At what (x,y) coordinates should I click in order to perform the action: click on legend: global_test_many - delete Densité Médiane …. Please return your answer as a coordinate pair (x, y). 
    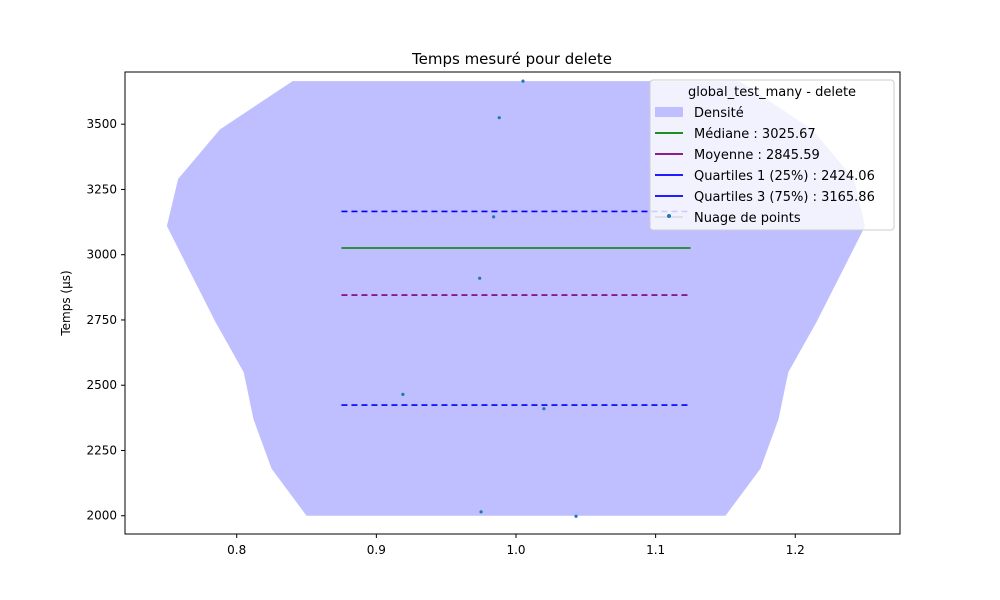
    Looking at the image, I should click on (772, 155).